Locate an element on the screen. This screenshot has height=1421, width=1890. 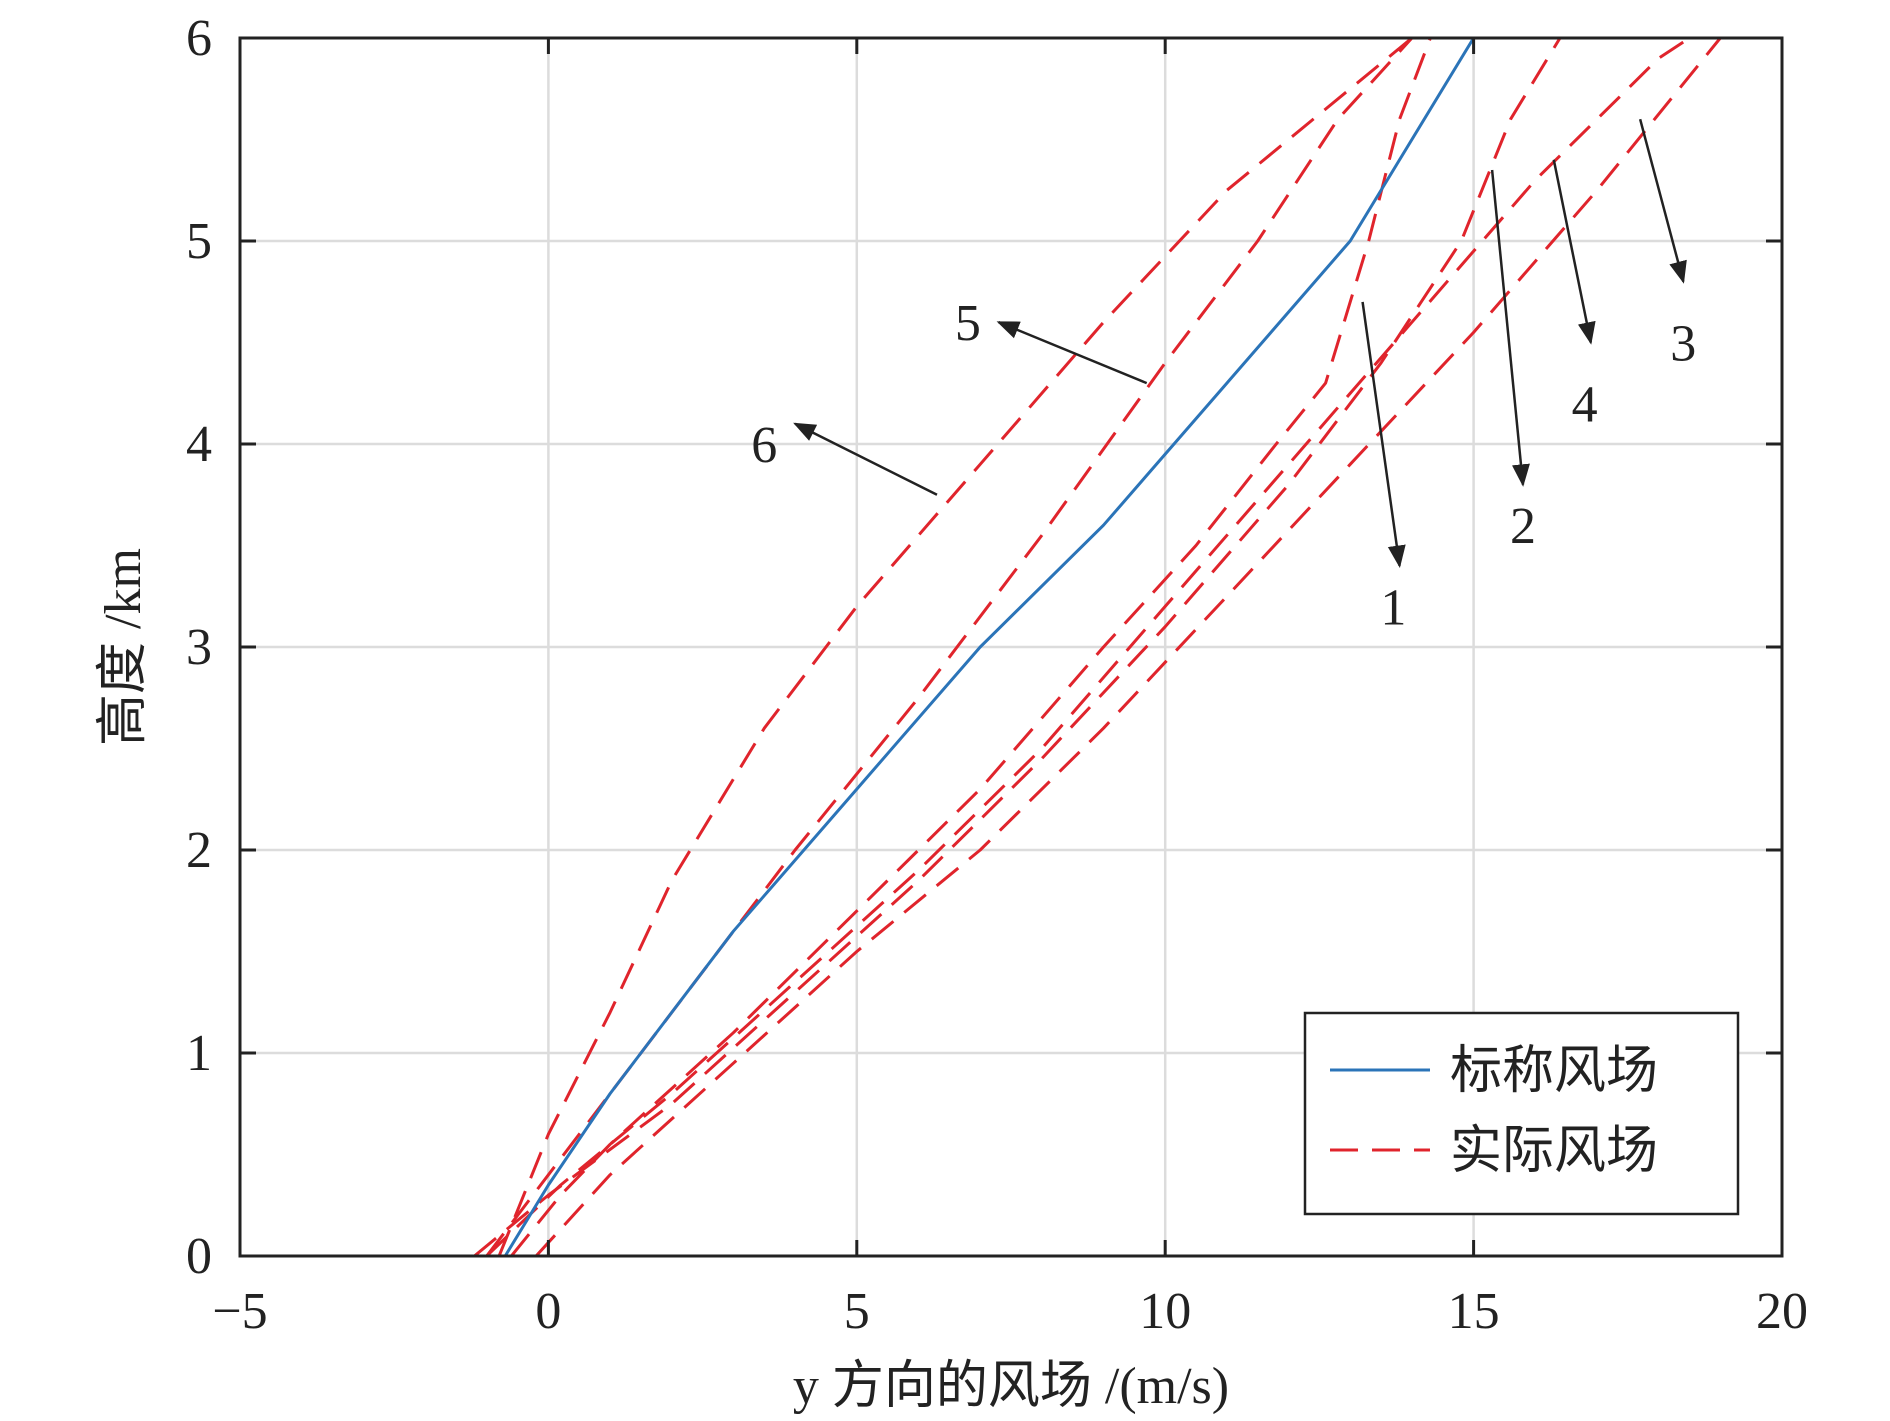
y-tick-label: 2 is located at coordinates (199, 850).